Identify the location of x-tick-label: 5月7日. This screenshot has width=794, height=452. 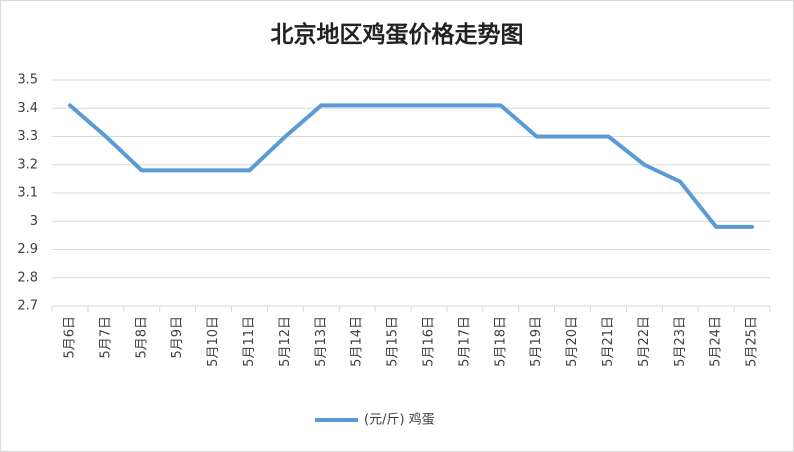
(105, 337).